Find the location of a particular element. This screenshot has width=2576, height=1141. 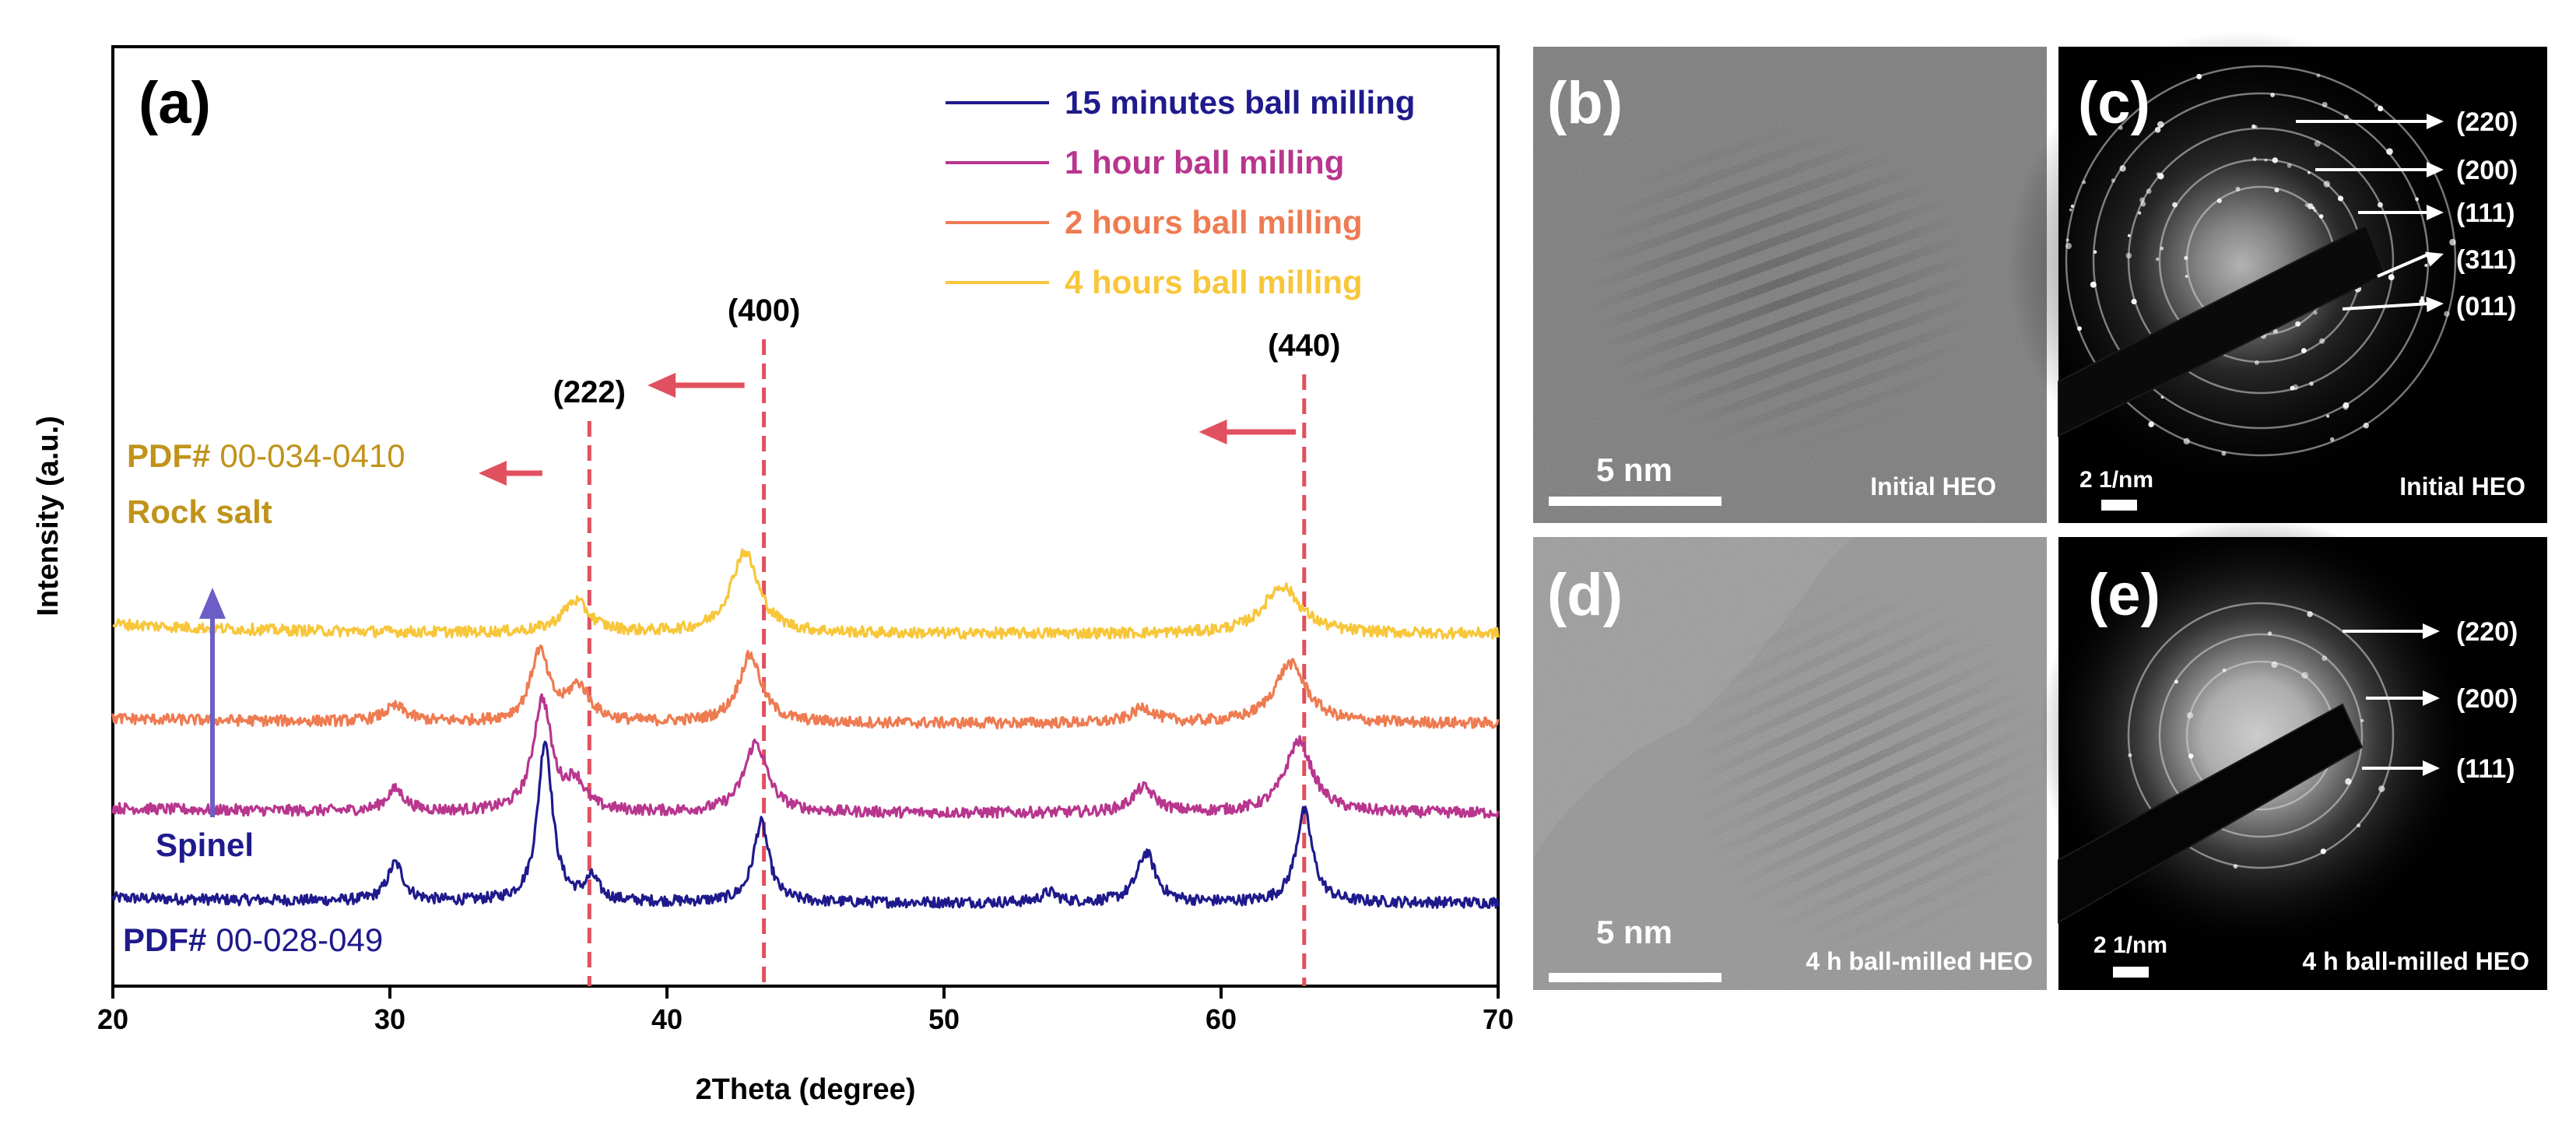

x-tick-label: 30 is located at coordinates (390, 1019).